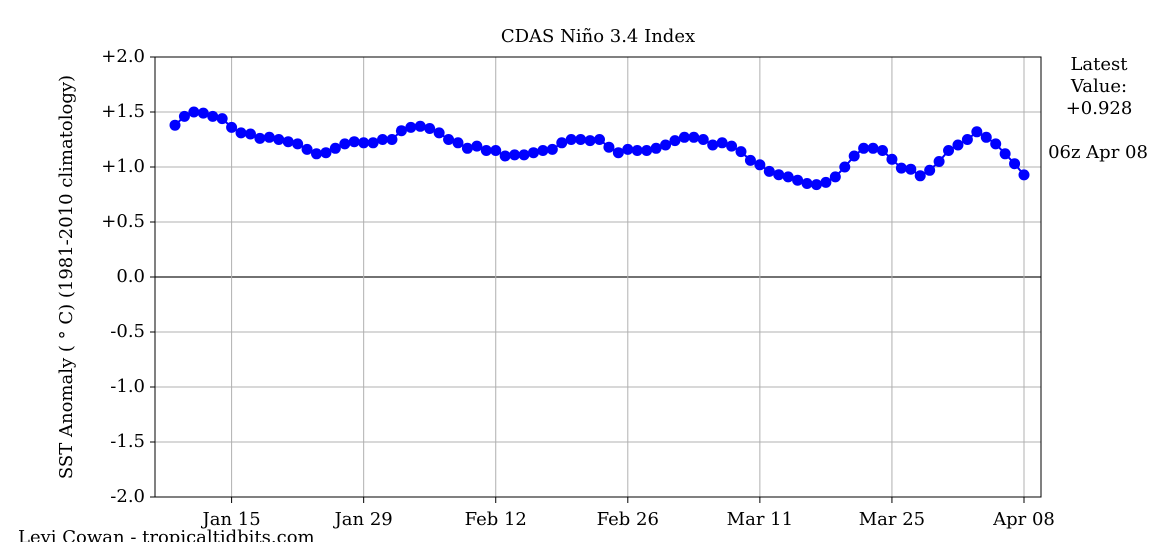 The width and height of the screenshot is (1170, 542). I want to click on annotation: +0.928, so click(1099, 108).